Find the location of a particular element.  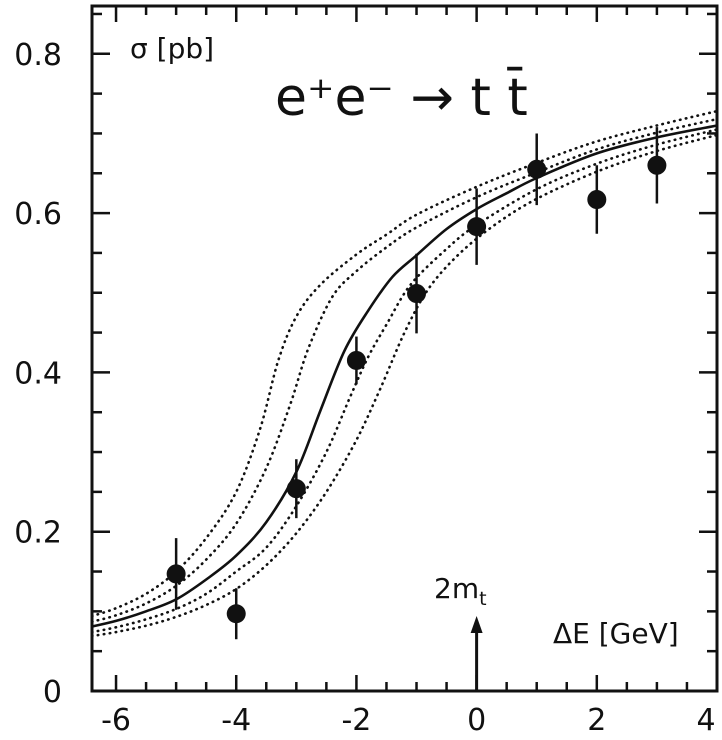

x-axis-label: ΔE [GeV] is located at coordinates (616, 633).